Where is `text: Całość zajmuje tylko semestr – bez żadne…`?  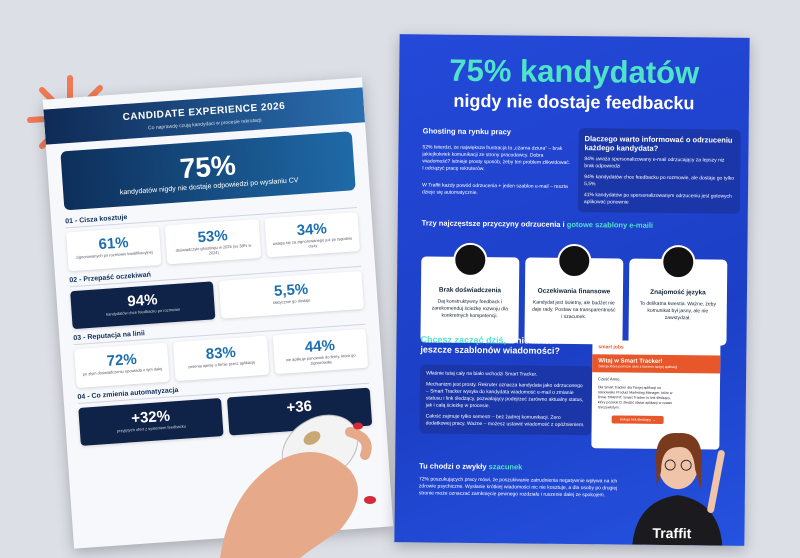
text: Całość zajmuje tylko semestr – bez żadne… is located at coordinates (505, 421).